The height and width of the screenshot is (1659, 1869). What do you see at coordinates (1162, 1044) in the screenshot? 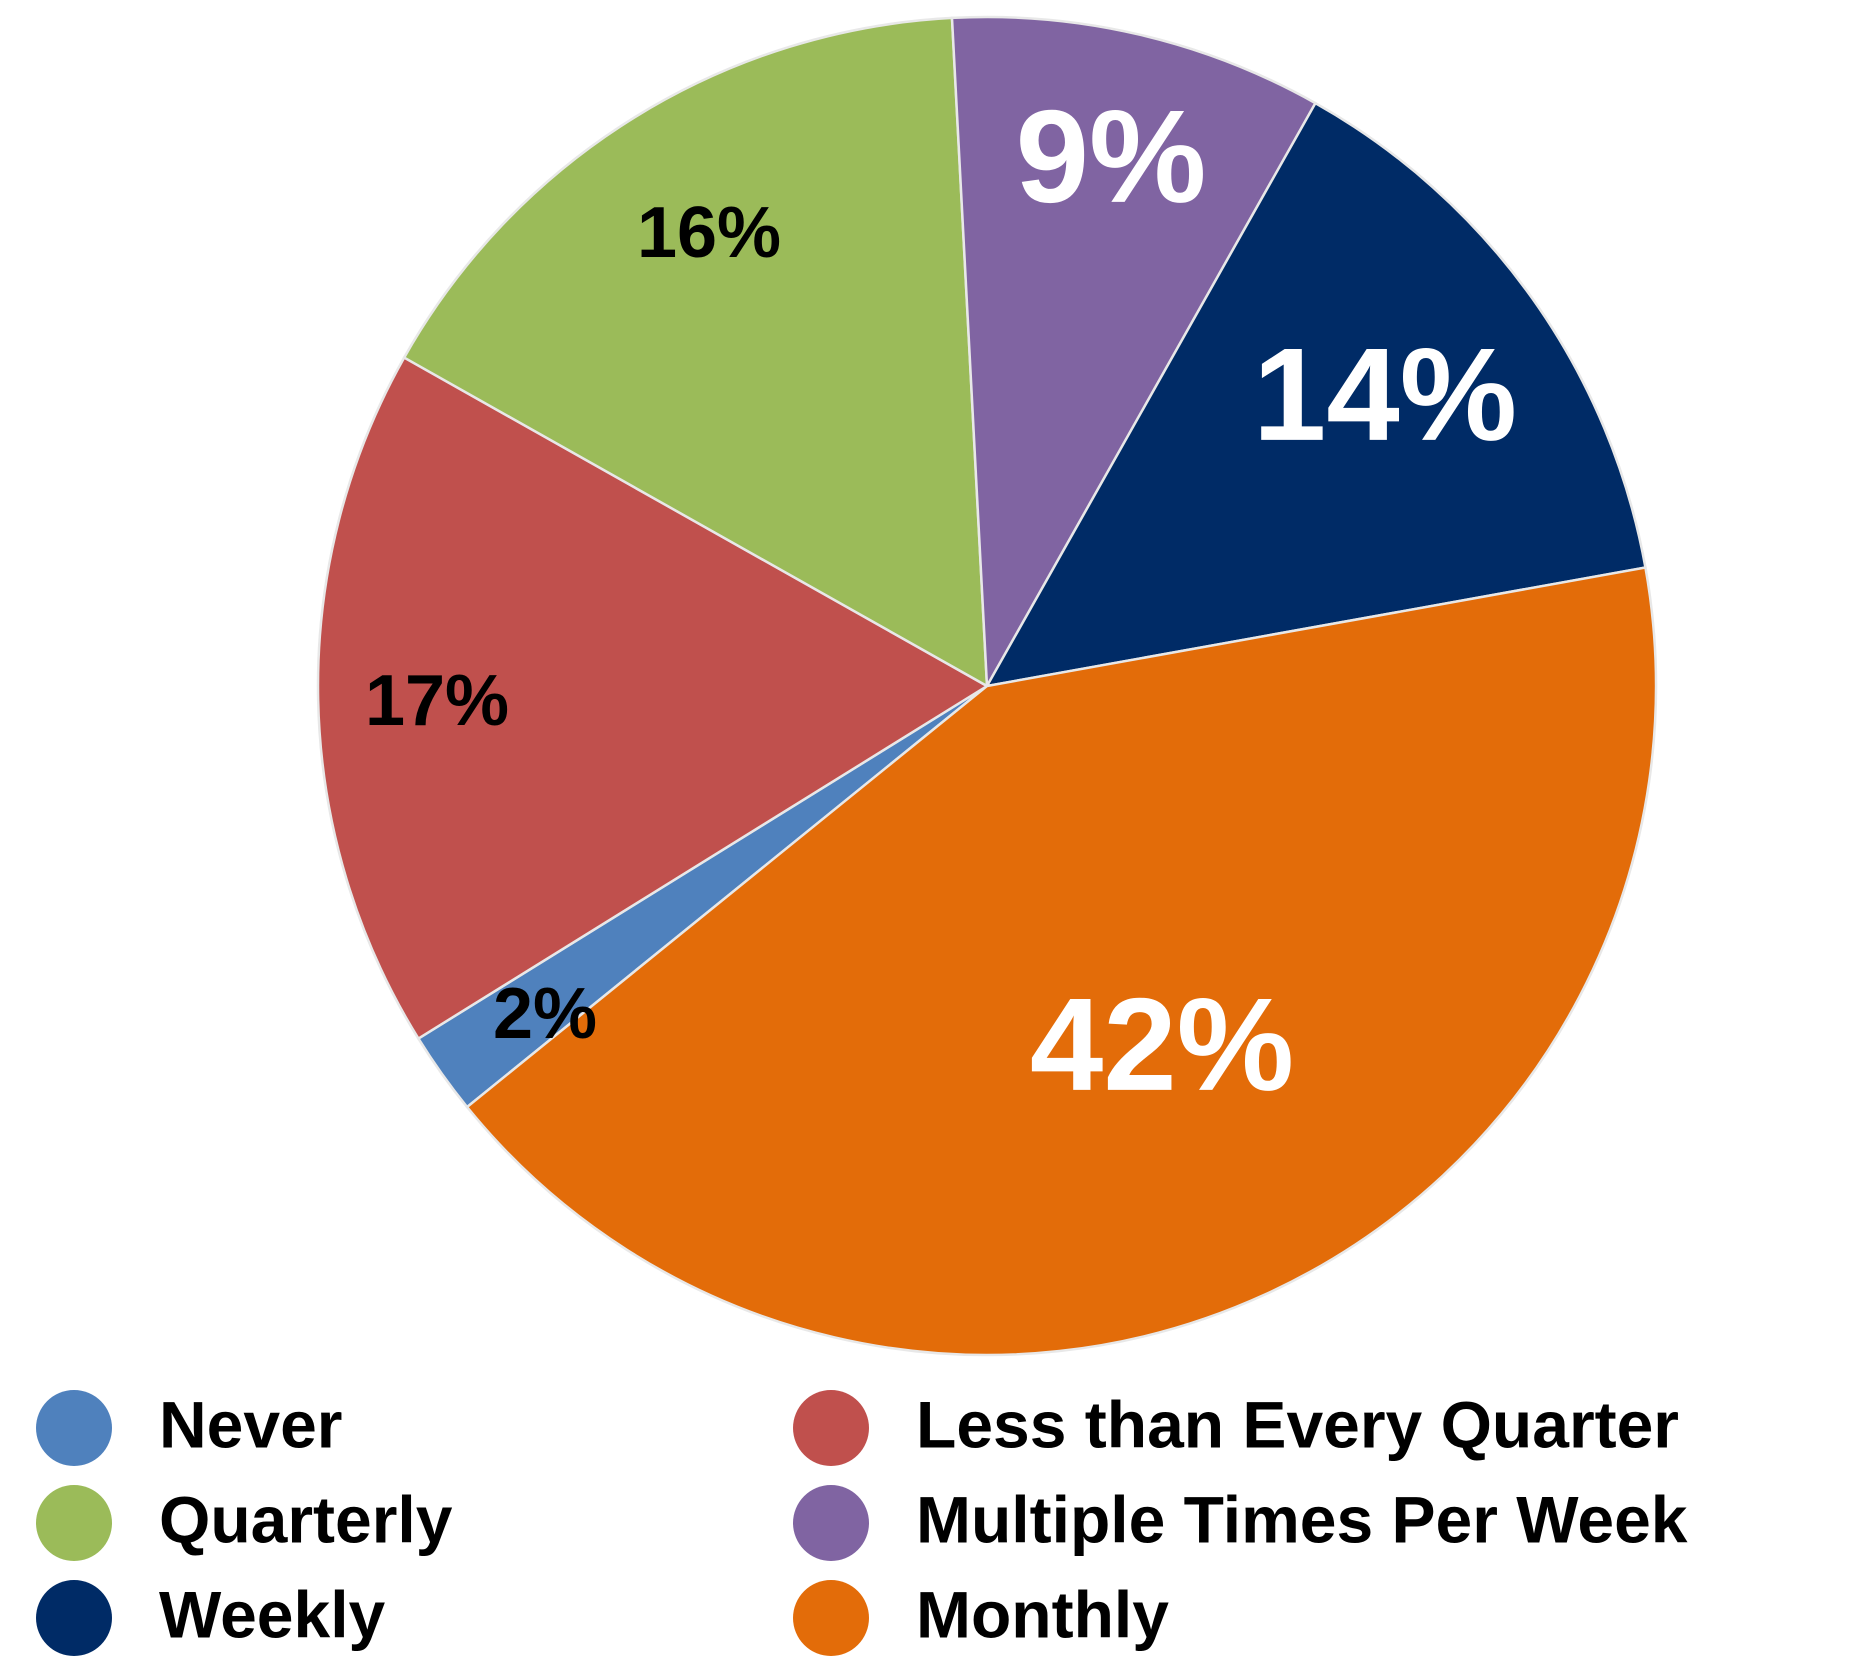
I see `data-label: 42%` at bounding box center [1162, 1044].